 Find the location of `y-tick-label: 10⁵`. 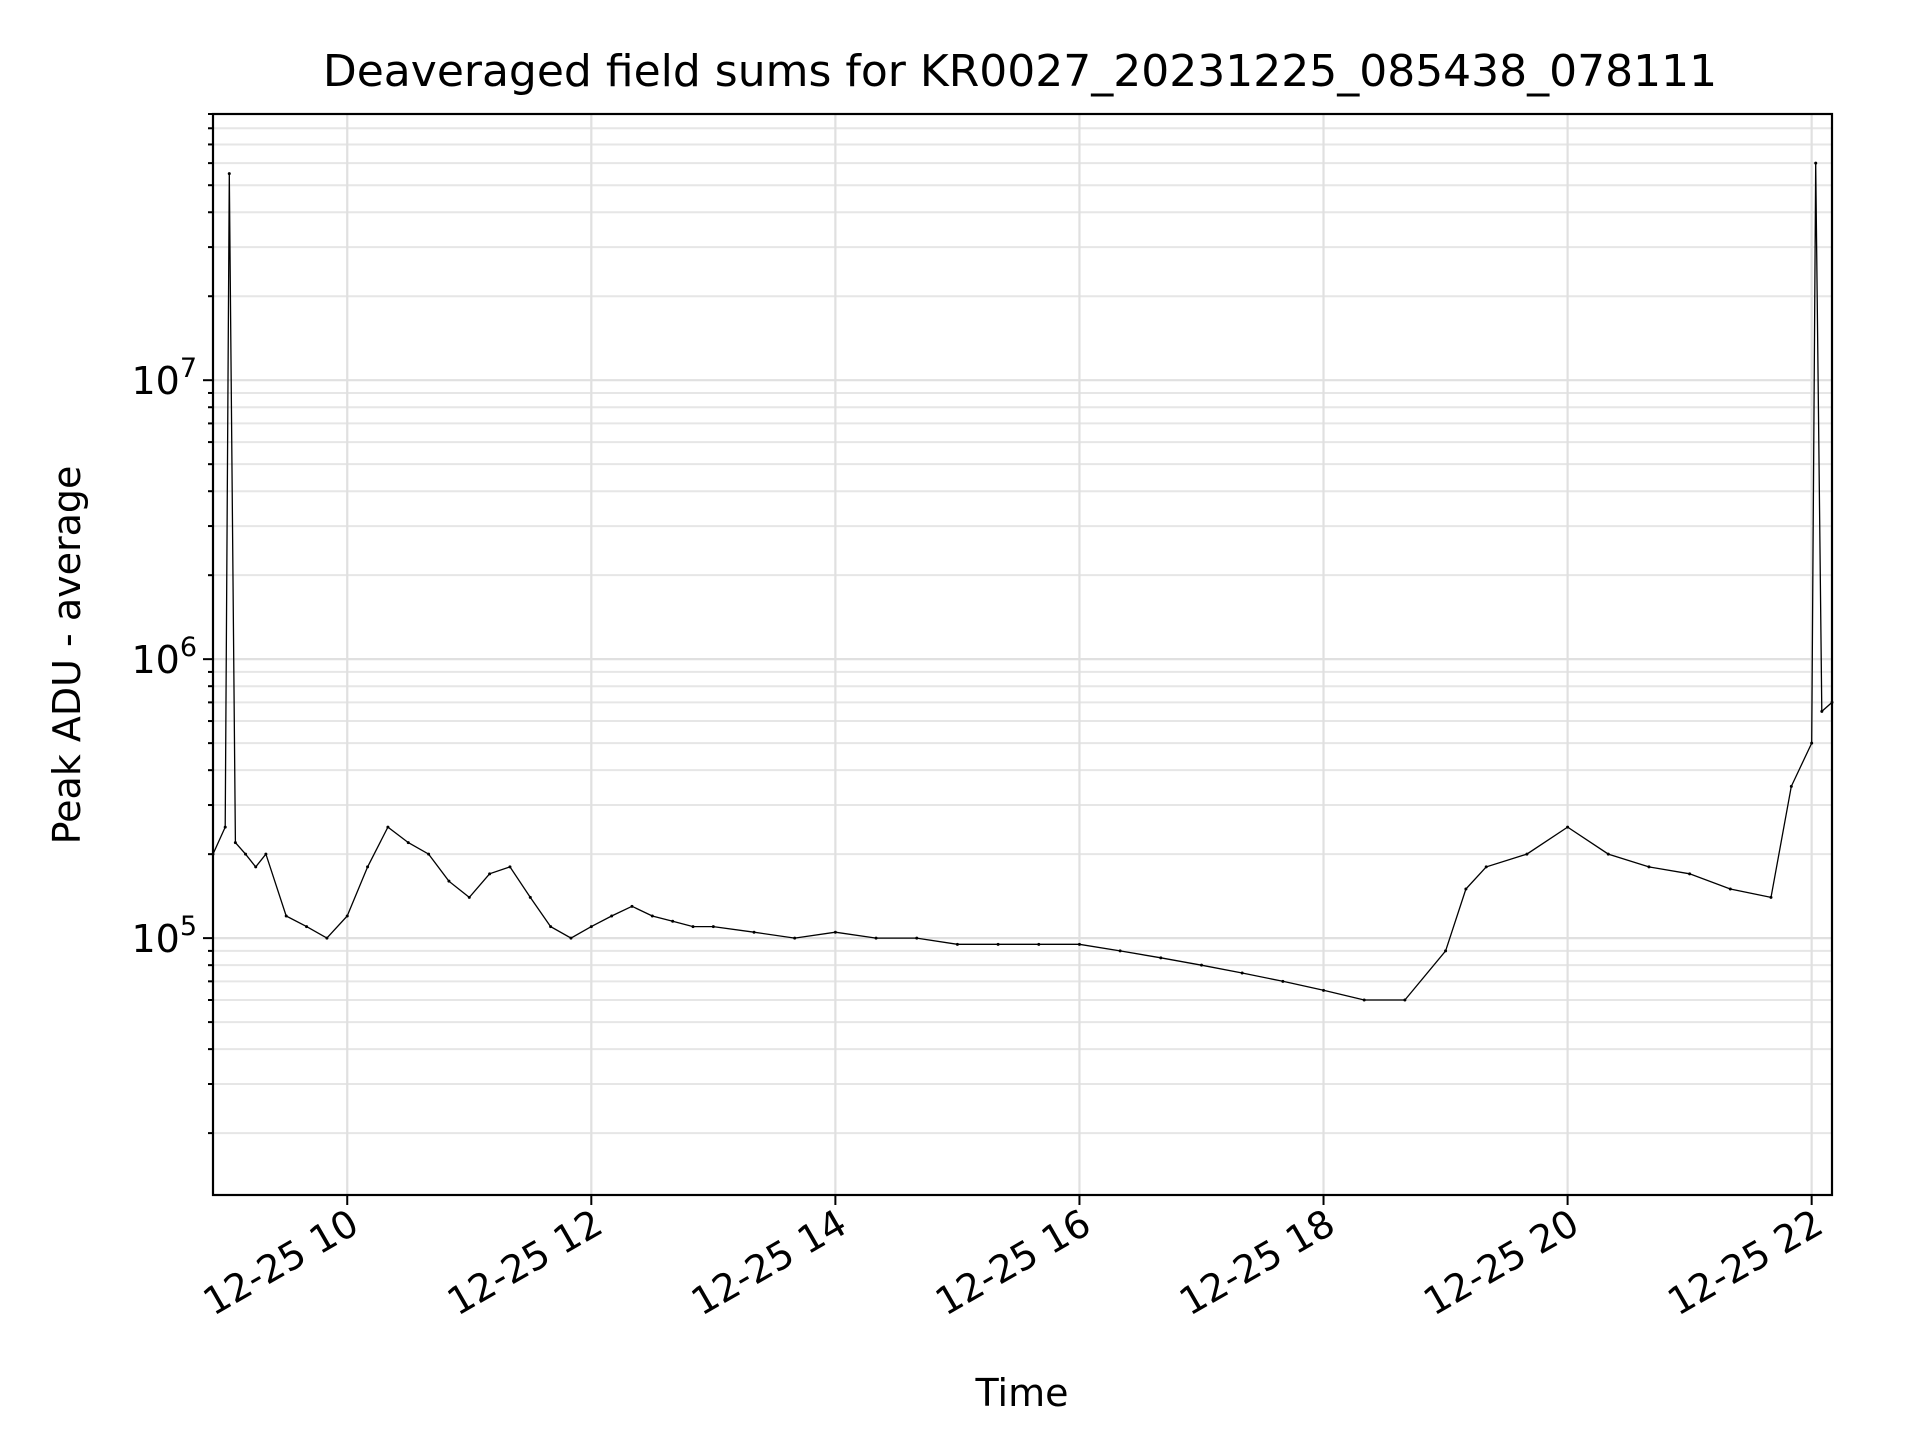

y-tick-label: 10⁵ is located at coordinates (164, 936).